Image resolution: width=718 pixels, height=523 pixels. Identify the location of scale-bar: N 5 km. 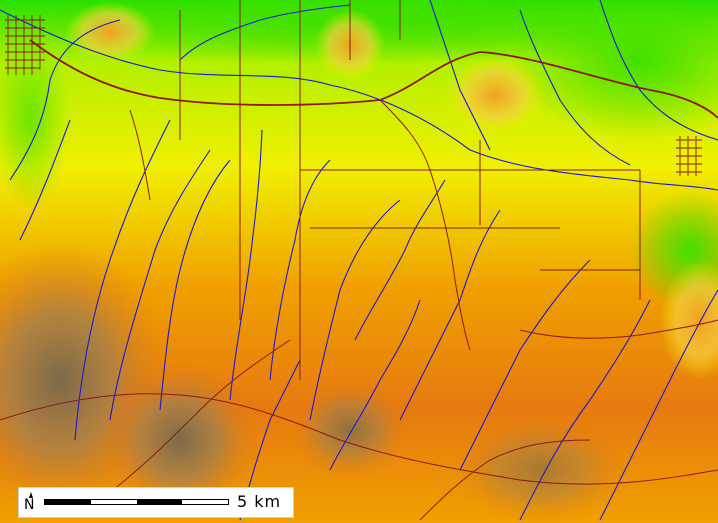
(156, 502).